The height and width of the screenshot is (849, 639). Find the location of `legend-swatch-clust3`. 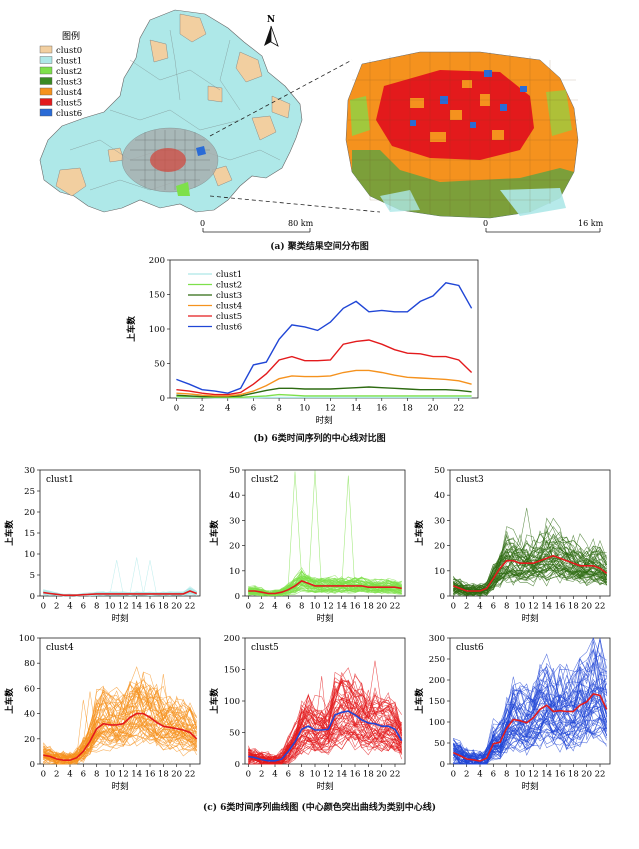

legend-swatch-clust3 is located at coordinates (46, 81).